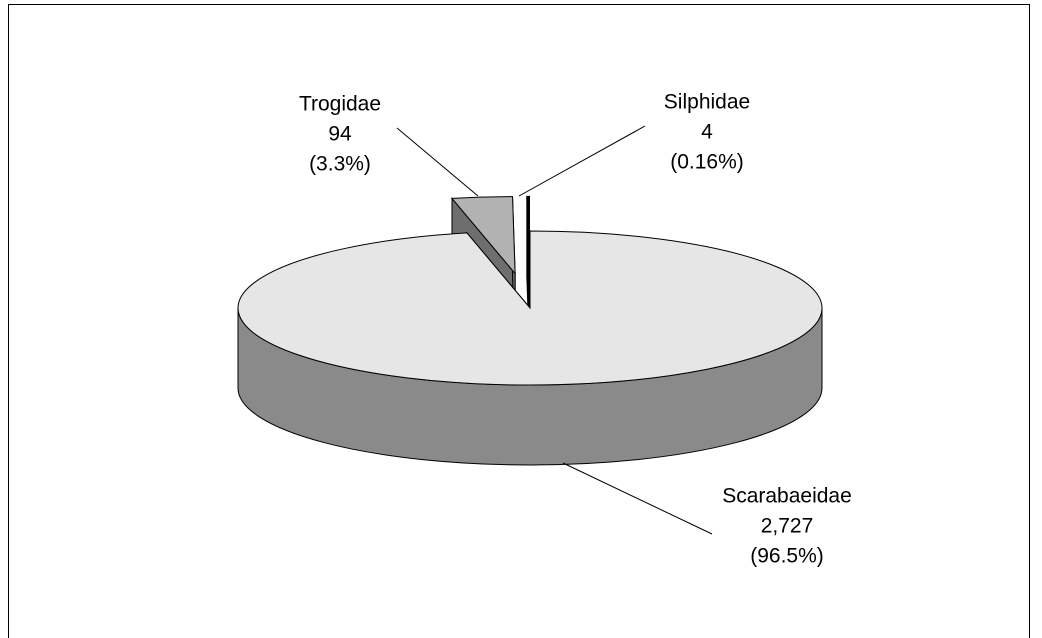  What do you see at coordinates (787, 526) in the screenshot?
I see `slice-label-value: 2,727` at bounding box center [787, 526].